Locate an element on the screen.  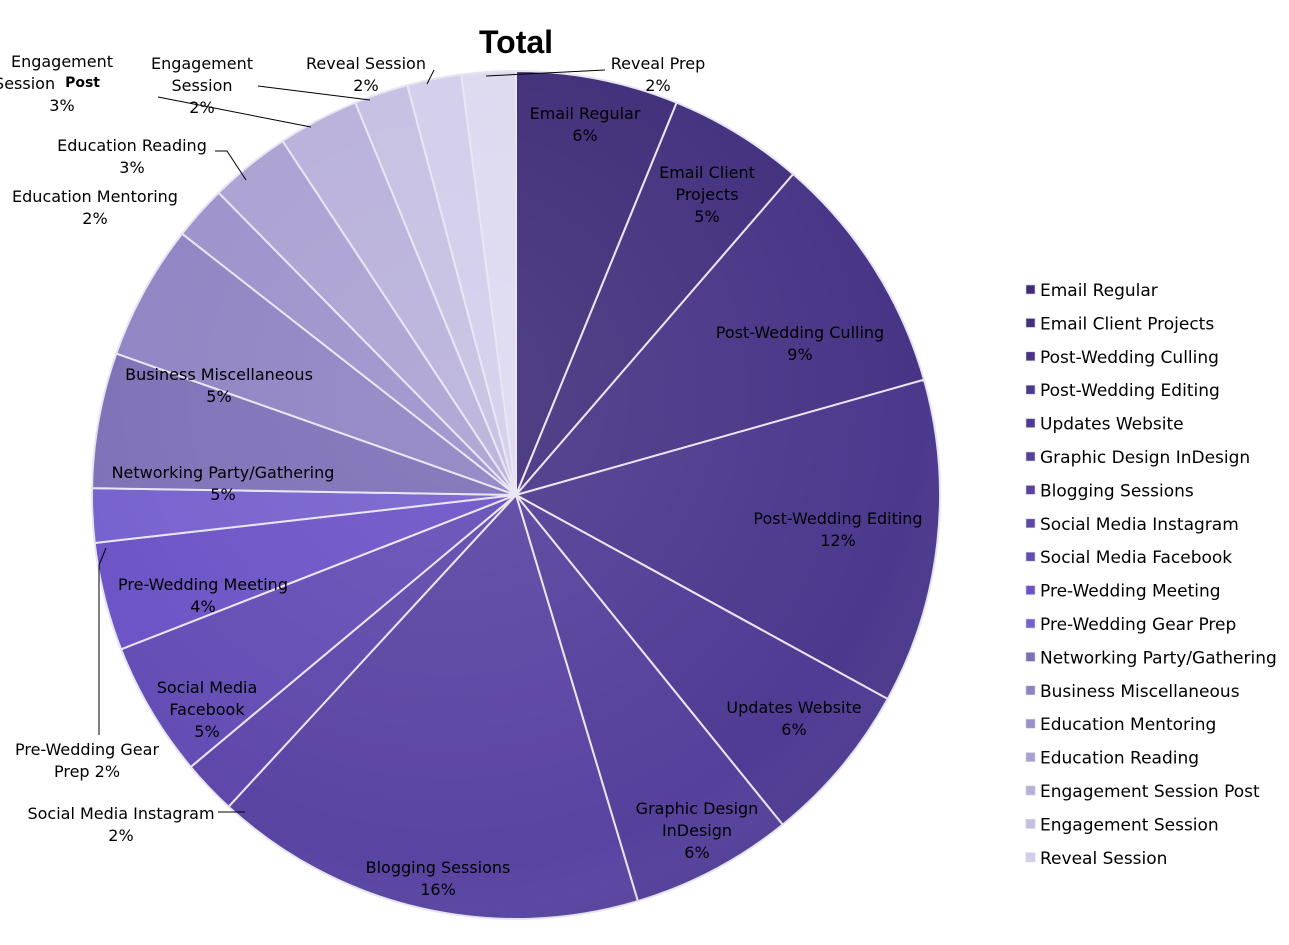
leader-pre-wedding-gear-prep is located at coordinates (102, 641).